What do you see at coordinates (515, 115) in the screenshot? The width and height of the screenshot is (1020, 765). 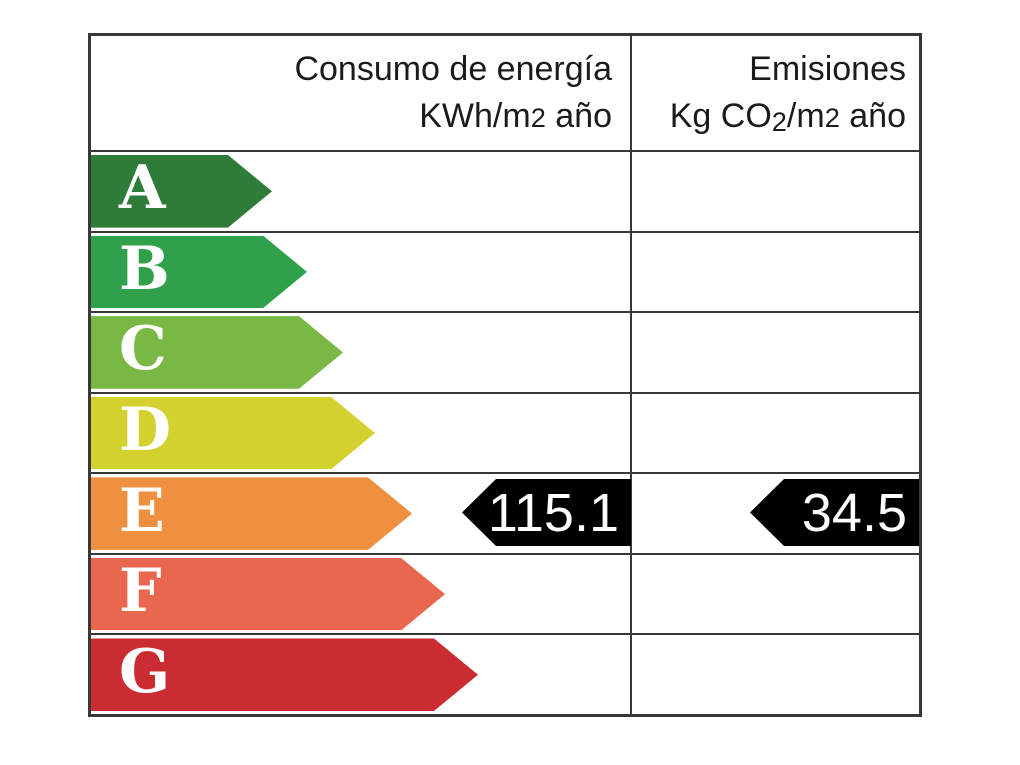 I see `consumption-header-line2: KWh/m2 año` at bounding box center [515, 115].